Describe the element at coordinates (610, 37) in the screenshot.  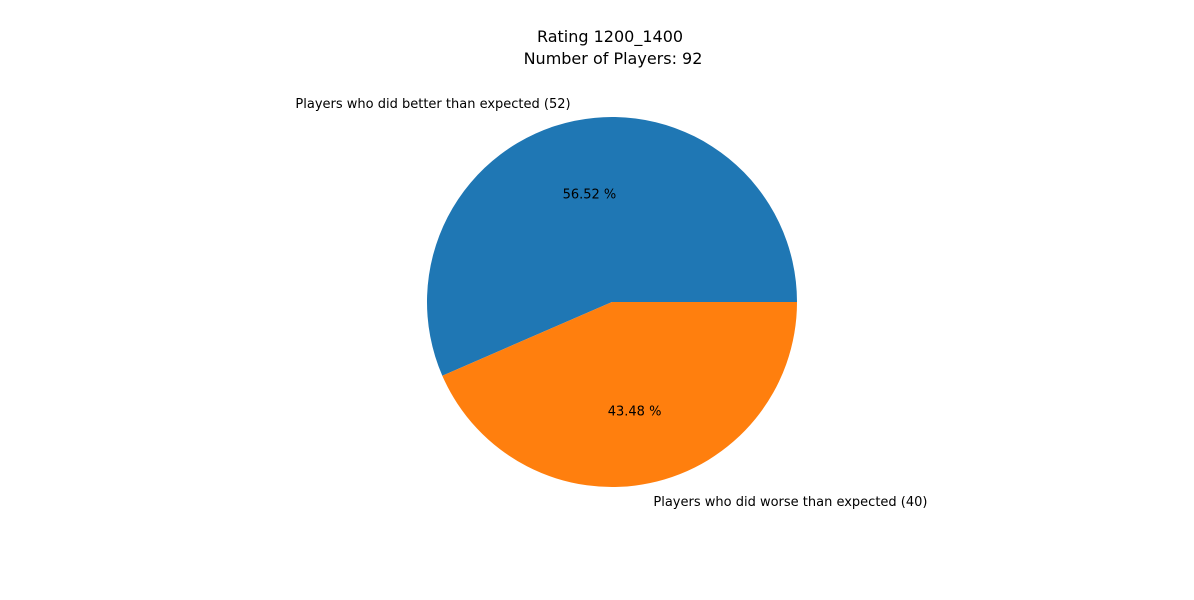
I see `chart-title-line-1: Rating 1200_1400` at that location.